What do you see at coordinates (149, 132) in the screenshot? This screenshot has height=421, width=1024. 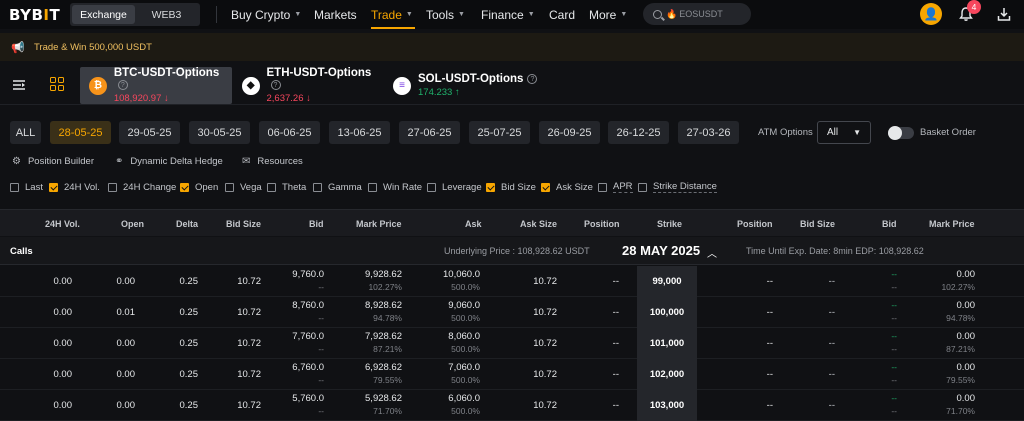 I see `date-29-05-25: 29-05-25` at bounding box center [149, 132].